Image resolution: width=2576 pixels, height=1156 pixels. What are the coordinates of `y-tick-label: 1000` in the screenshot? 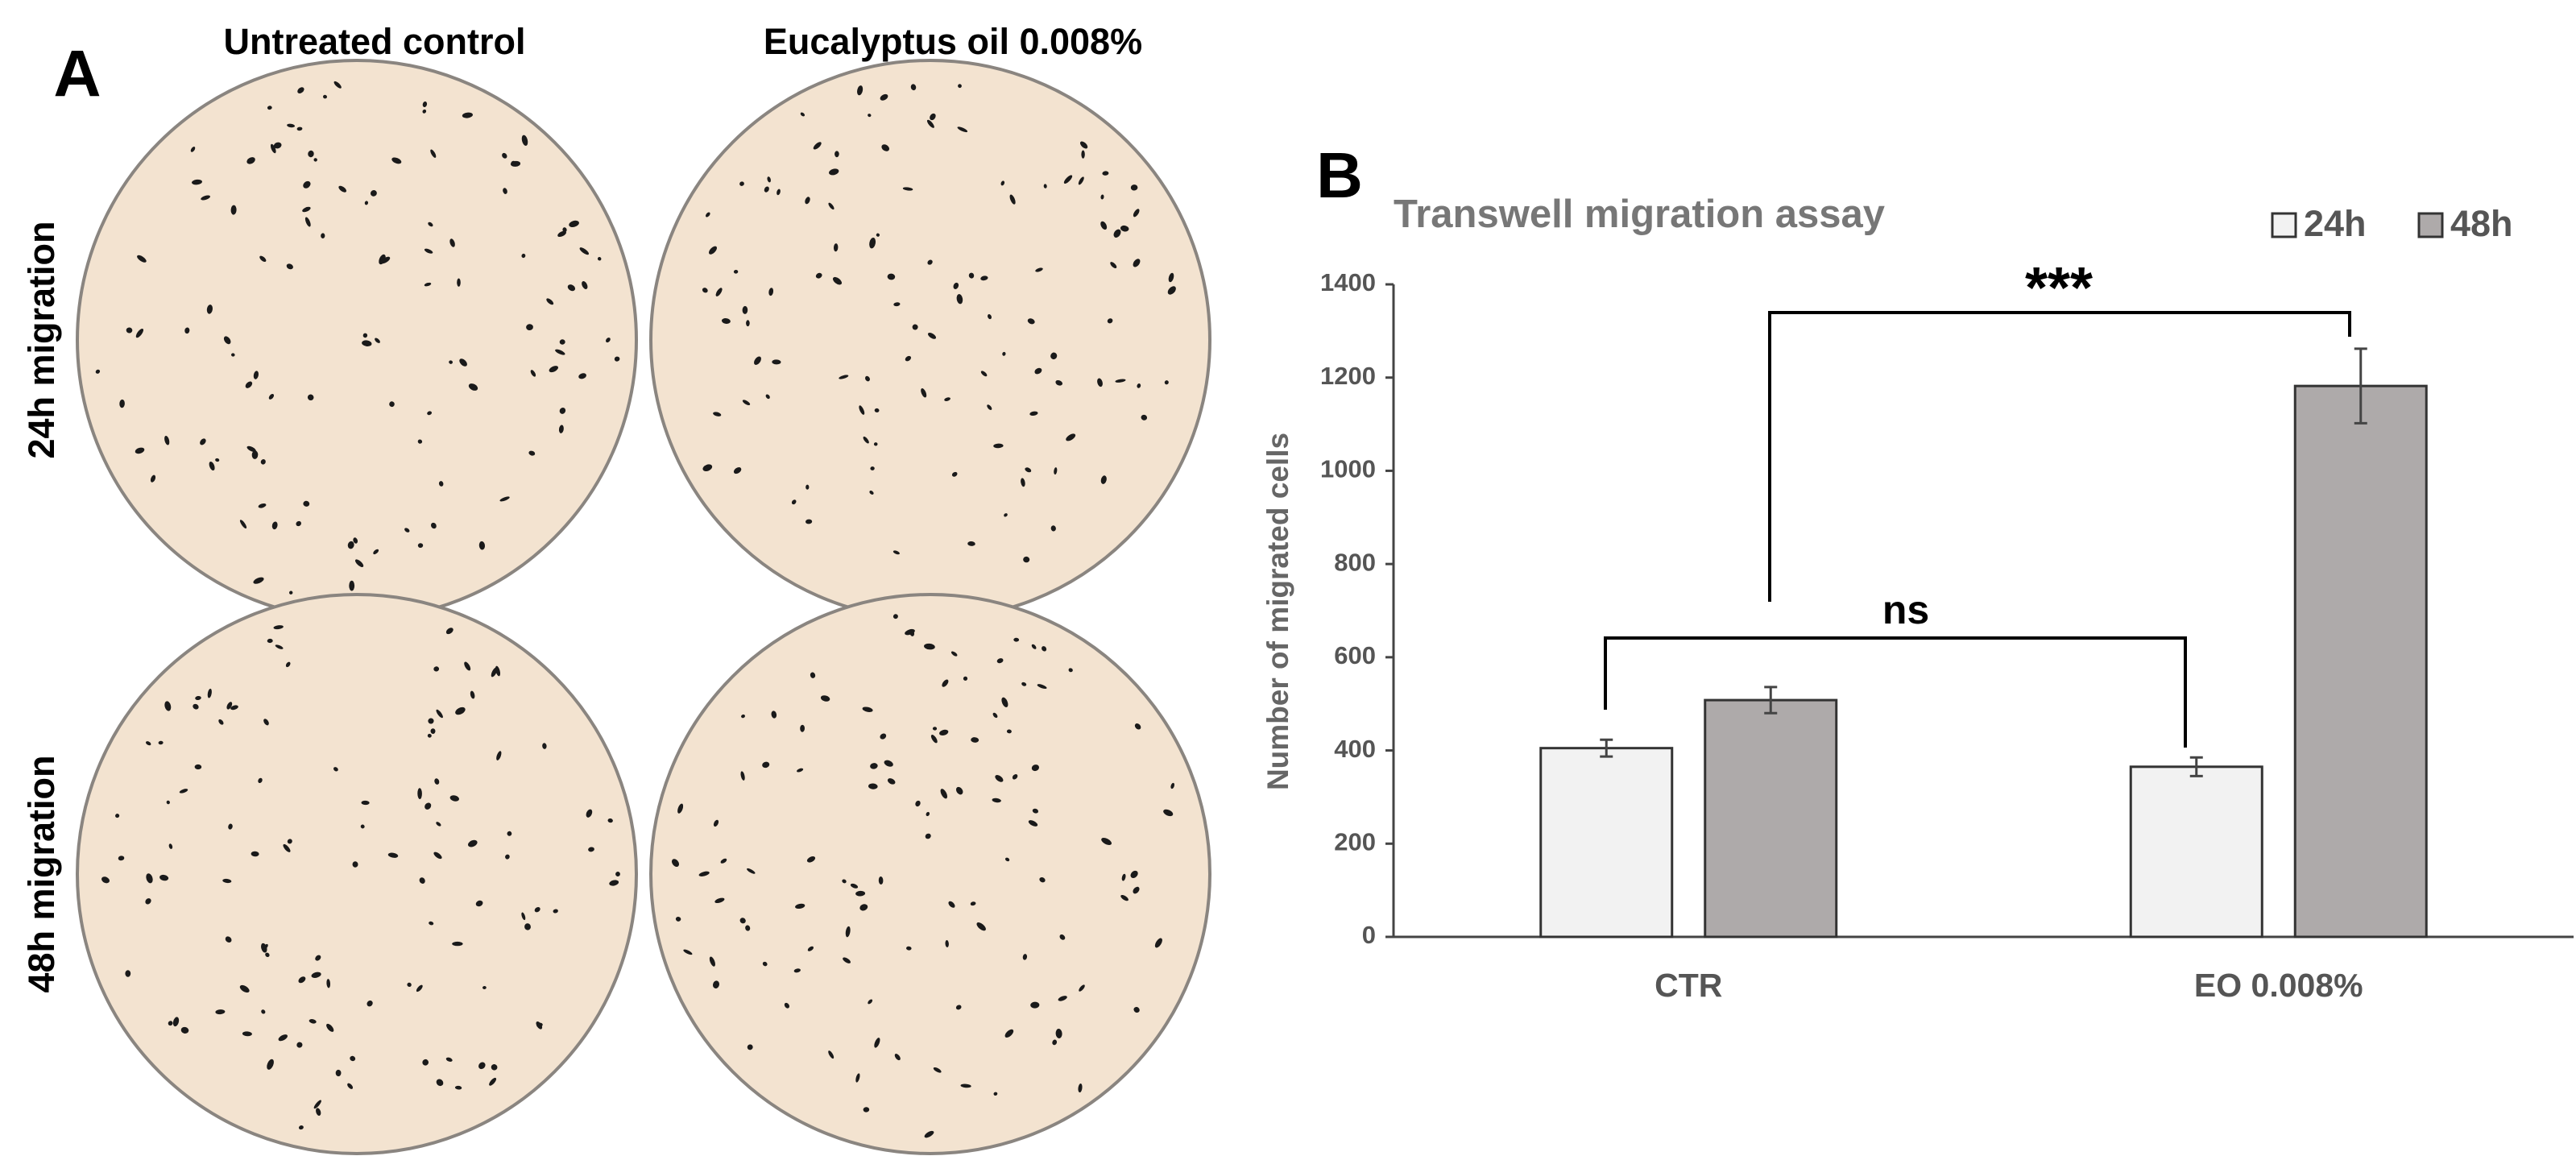 It's located at (1348, 469).